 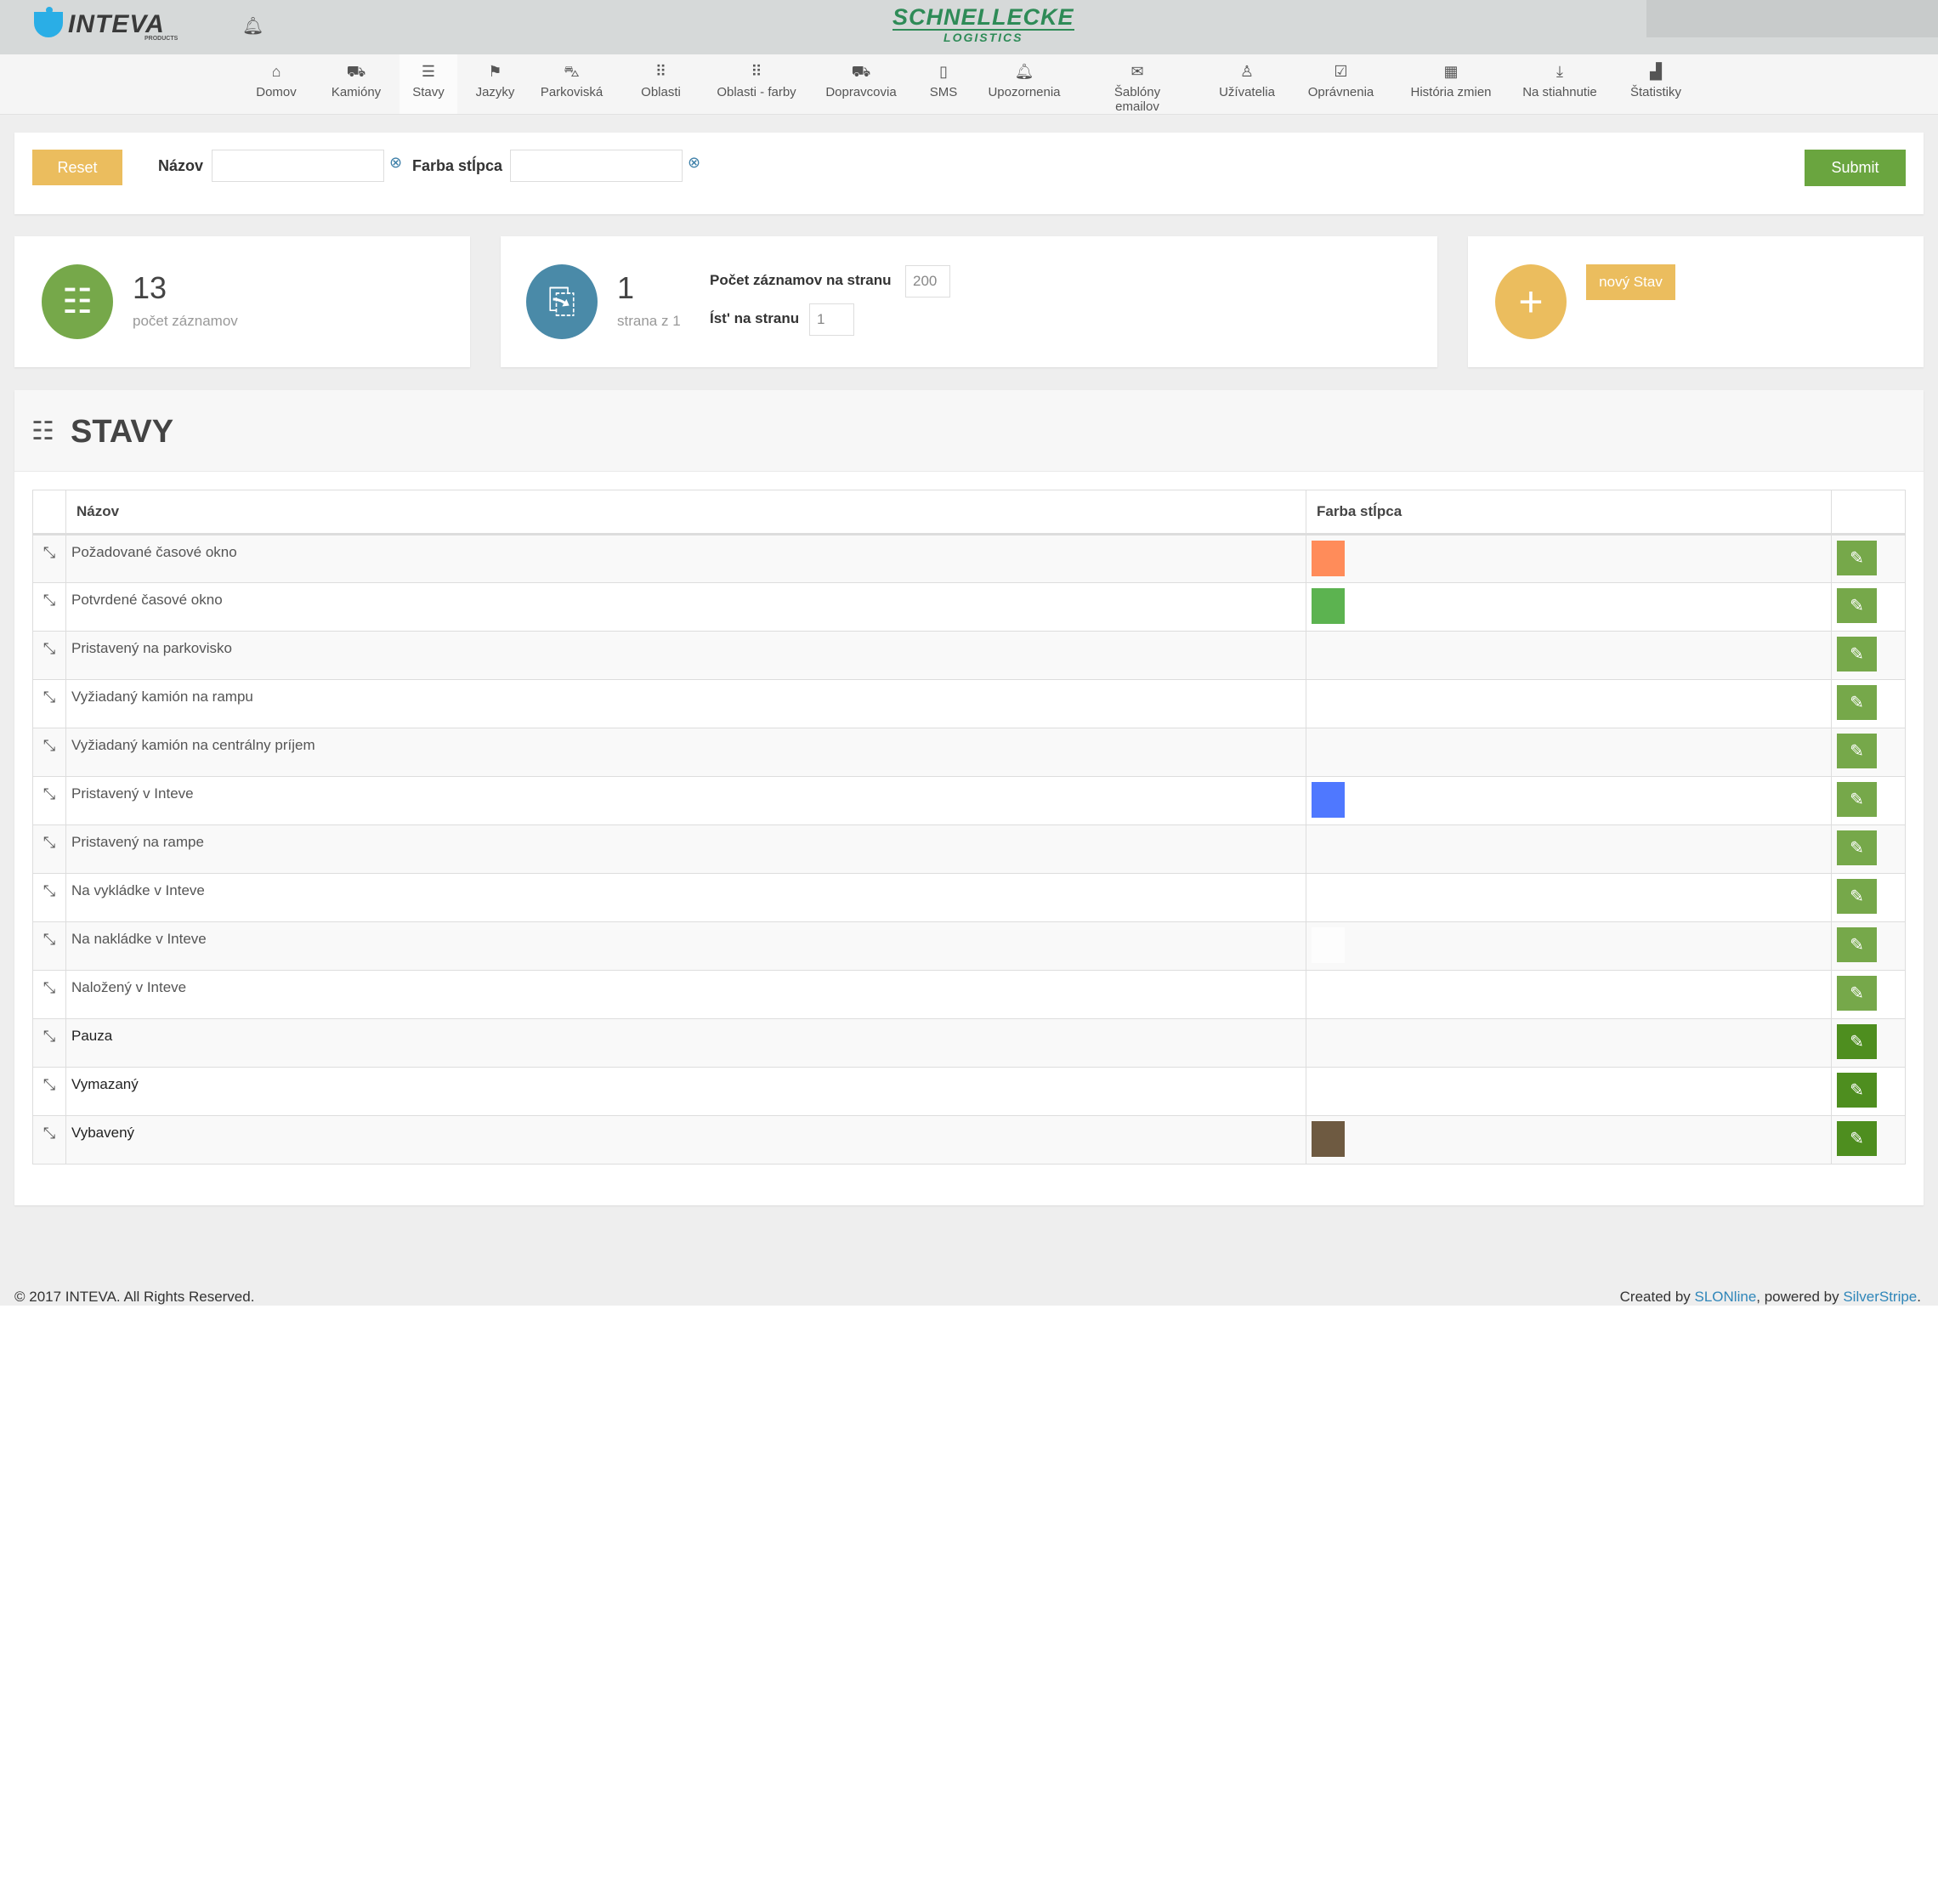 I want to click on nav-item--abl-ny-emailov: ✉ Šablóny emailov, so click(x=1137, y=84).